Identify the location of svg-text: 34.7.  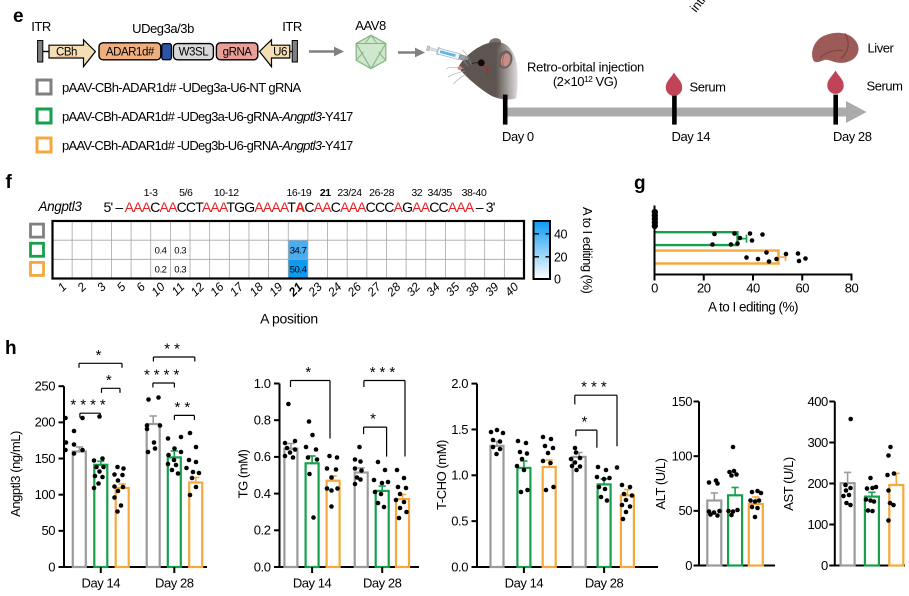
(298, 250).